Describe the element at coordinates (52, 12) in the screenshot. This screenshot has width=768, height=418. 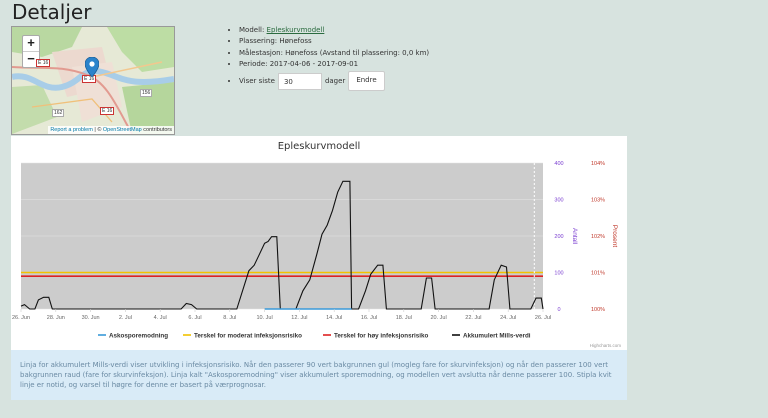
I see `page-title: Detaljer` at that location.